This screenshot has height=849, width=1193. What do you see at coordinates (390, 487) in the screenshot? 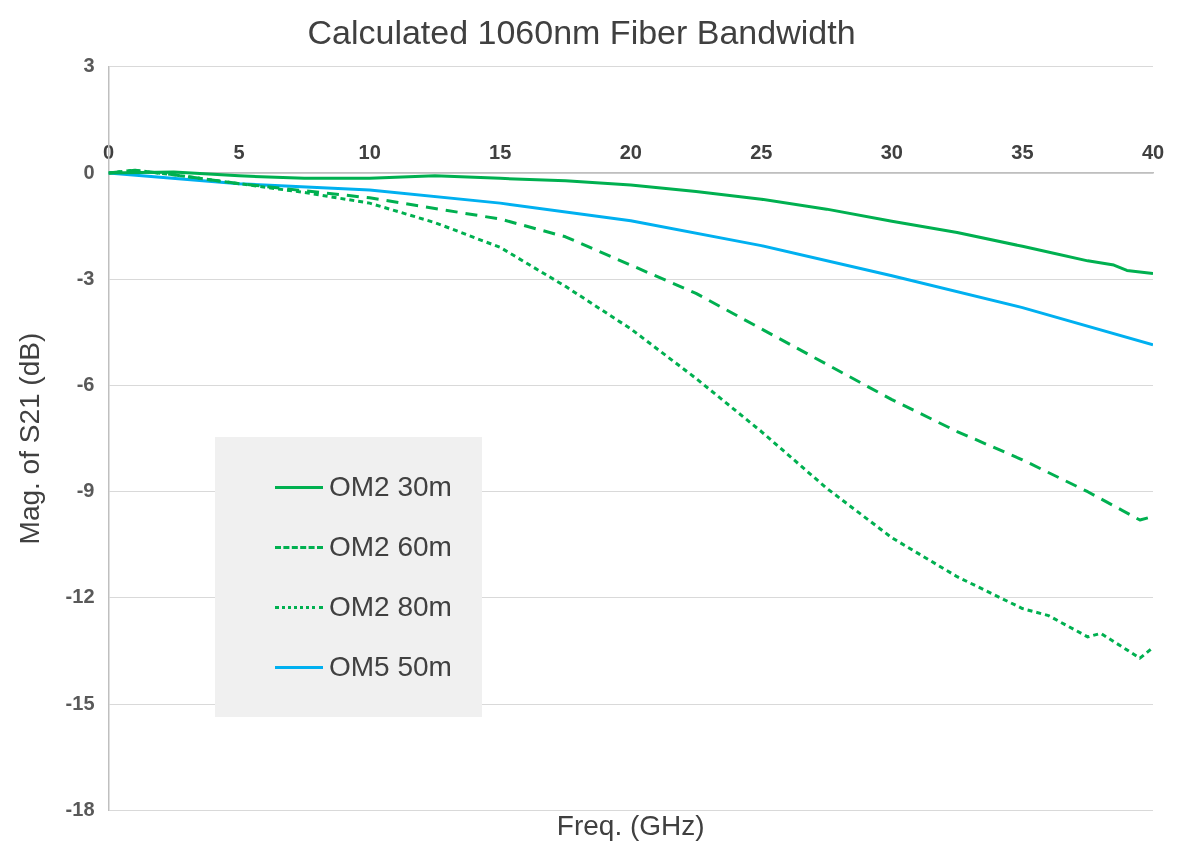
I see `legend-label: OM2 30m` at bounding box center [390, 487].